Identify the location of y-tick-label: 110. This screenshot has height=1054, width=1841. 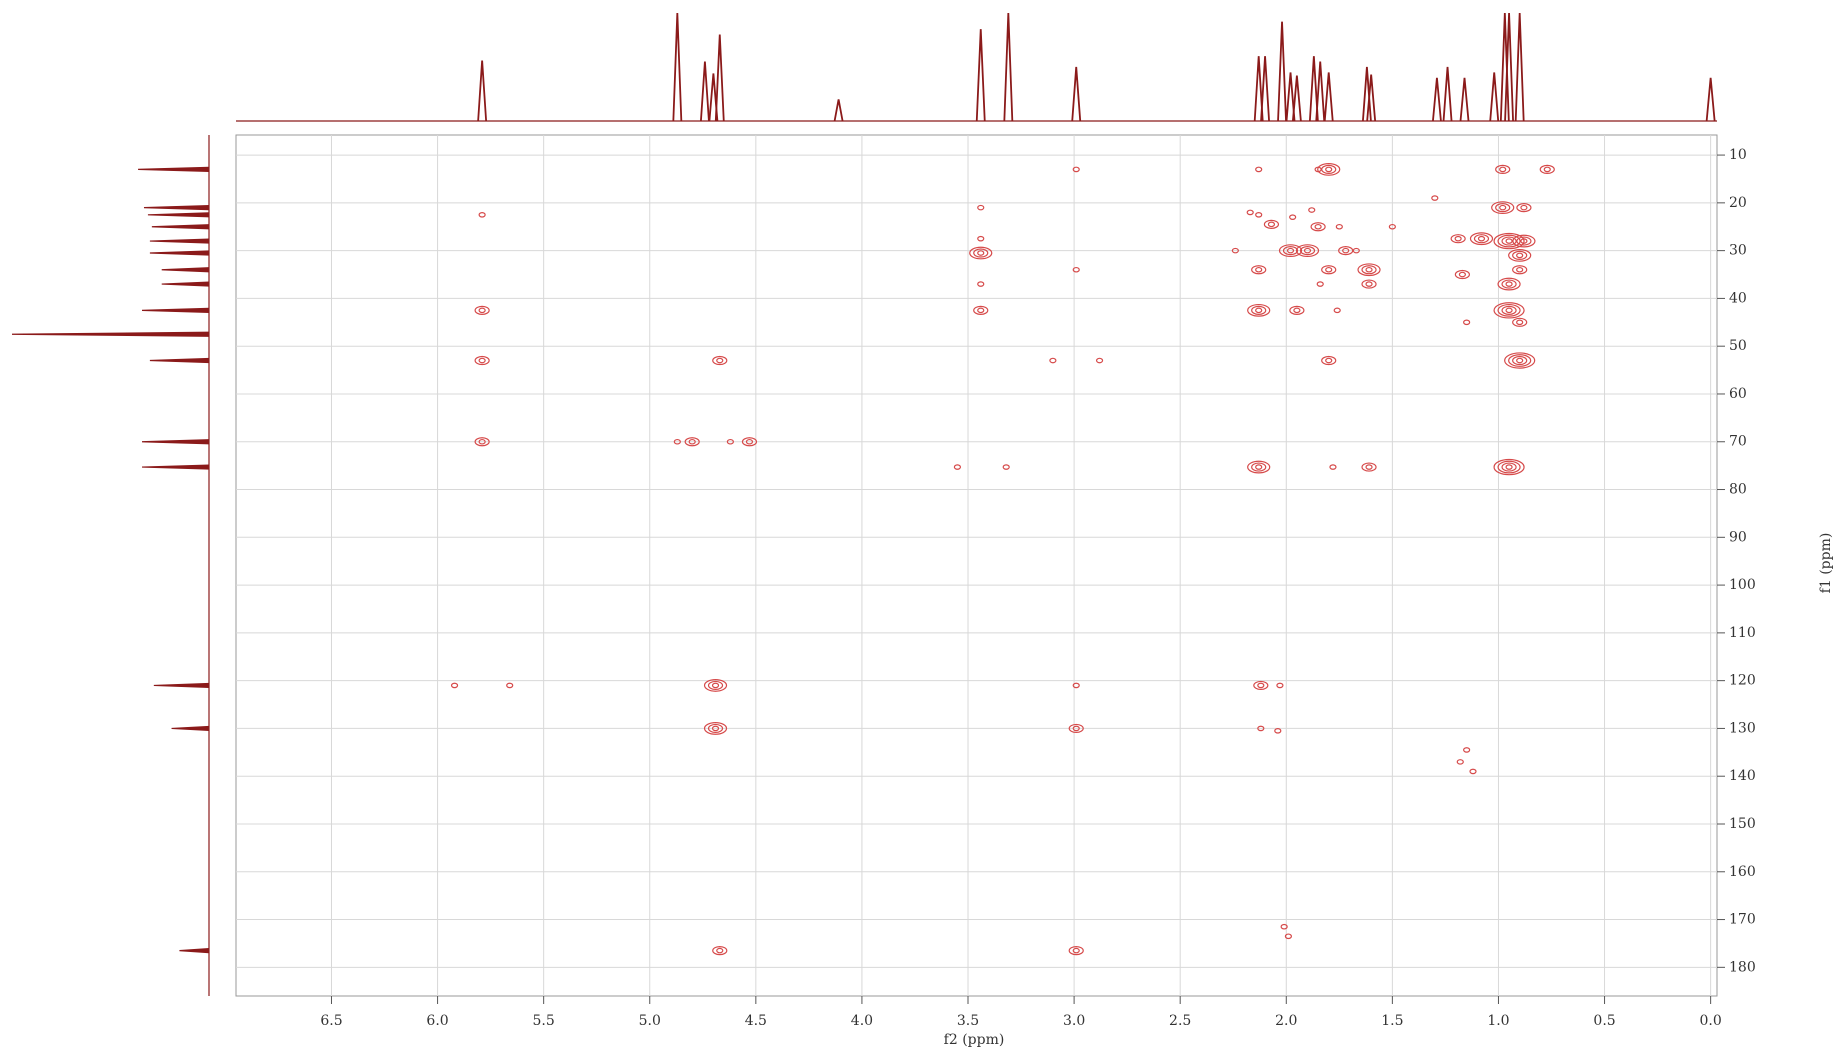
(1742, 633).